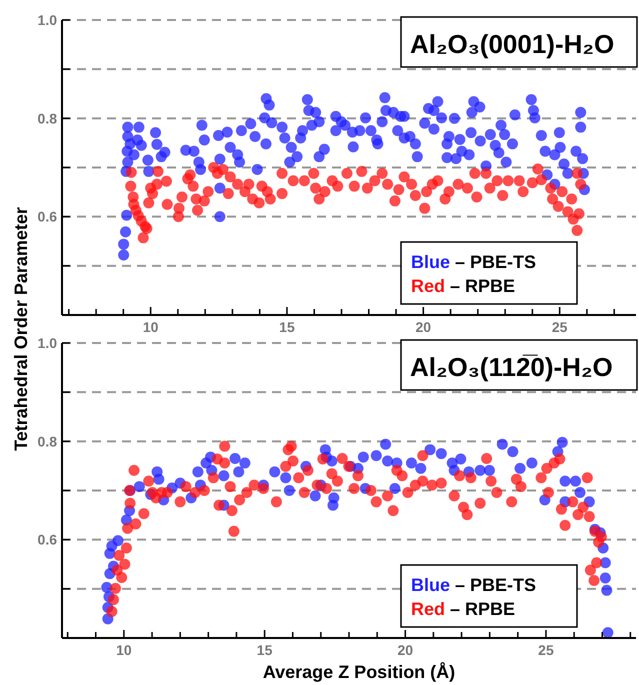 The width and height of the screenshot is (639, 685). What do you see at coordinates (359, 672) in the screenshot?
I see `x-axis-title: Average Z Position (Å)` at bounding box center [359, 672].